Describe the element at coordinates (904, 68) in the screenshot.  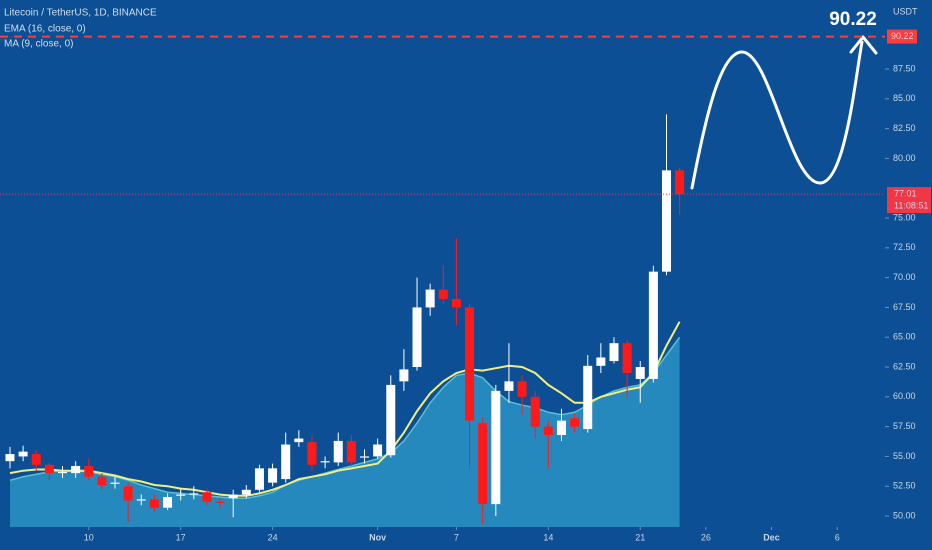
I see `y-tick-label: 87.50` at that location.